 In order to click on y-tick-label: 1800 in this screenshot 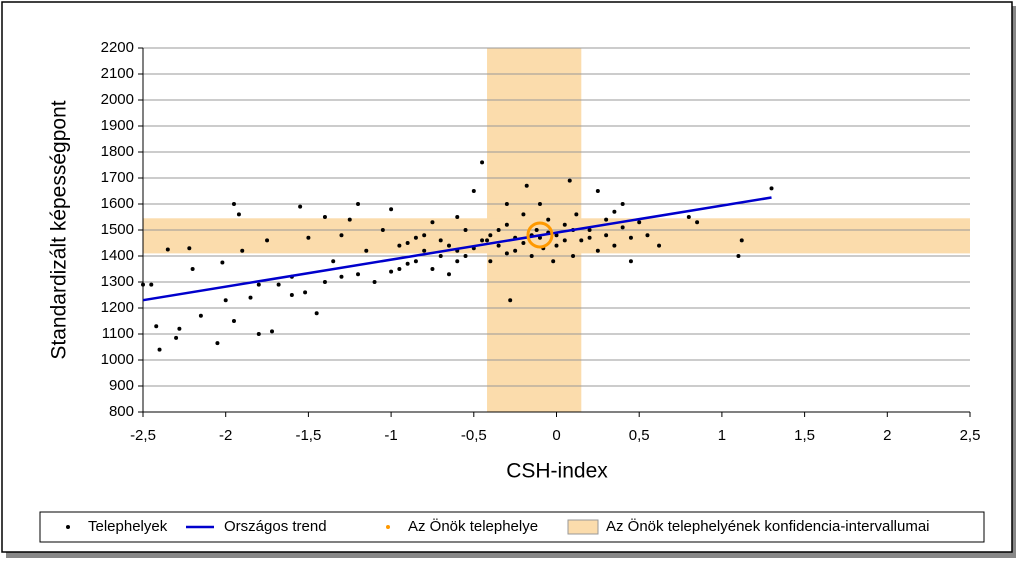, I will do `click(117, 151)`.